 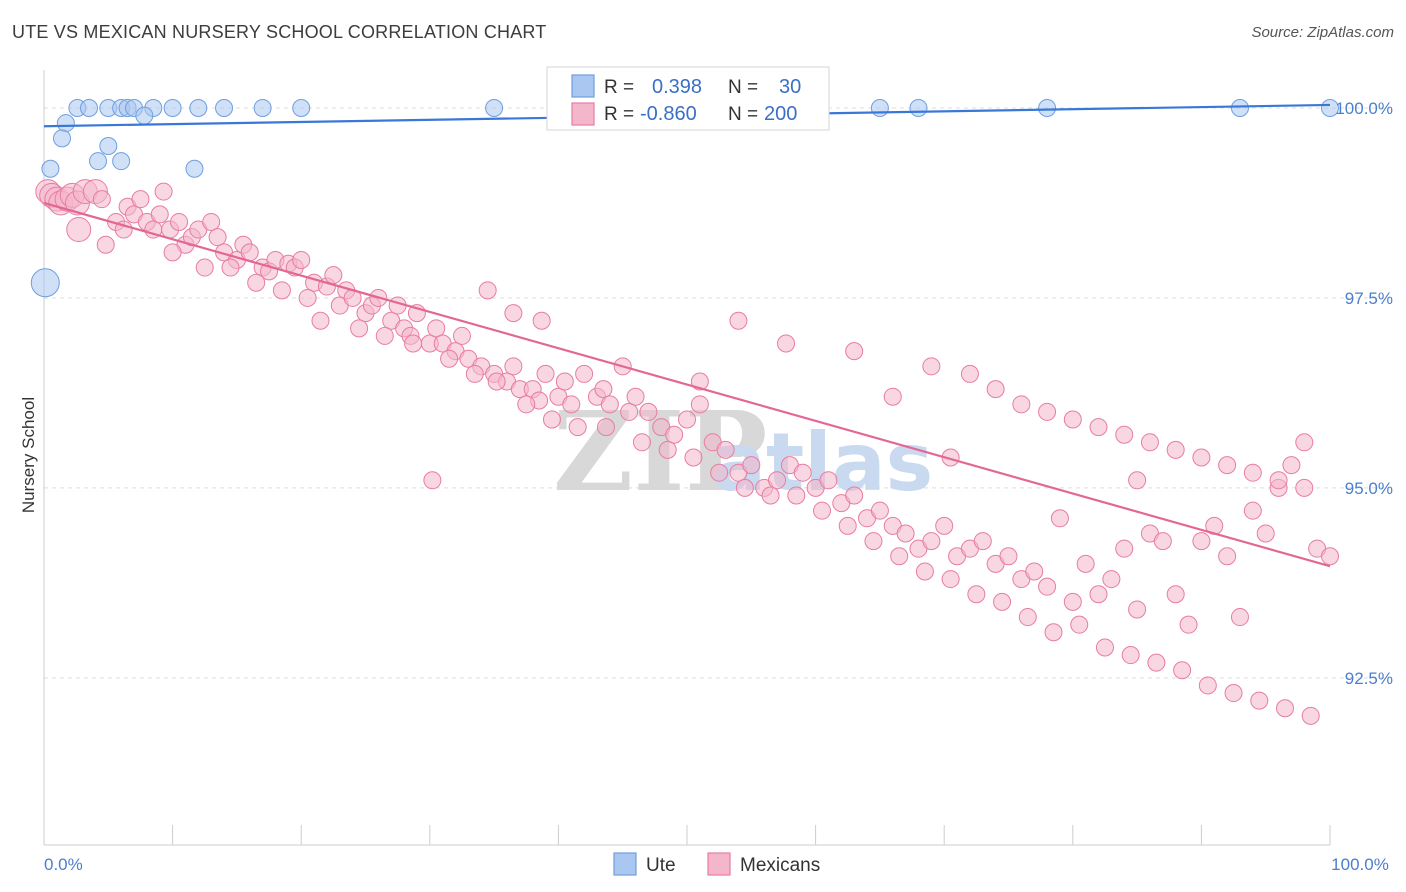 I want to click on y-tick-label: 100.0%, so click(x=1364, y=108).